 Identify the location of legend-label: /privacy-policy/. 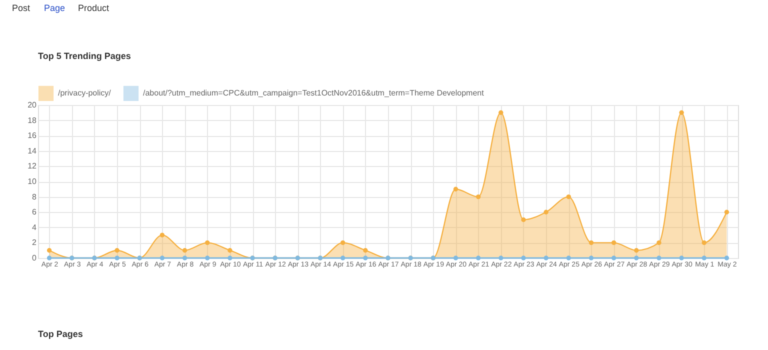
(85, 93).